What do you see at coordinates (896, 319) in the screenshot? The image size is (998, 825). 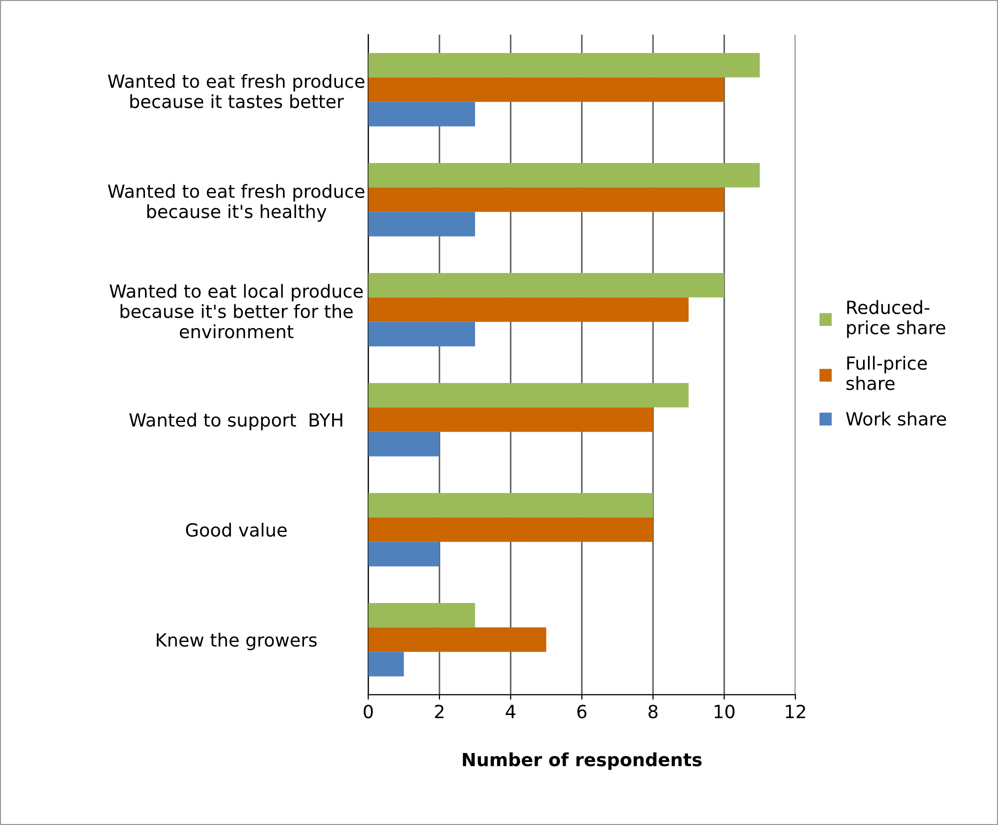 I see `legend-label: Reduced- price share` at bounding box center [896, 319].